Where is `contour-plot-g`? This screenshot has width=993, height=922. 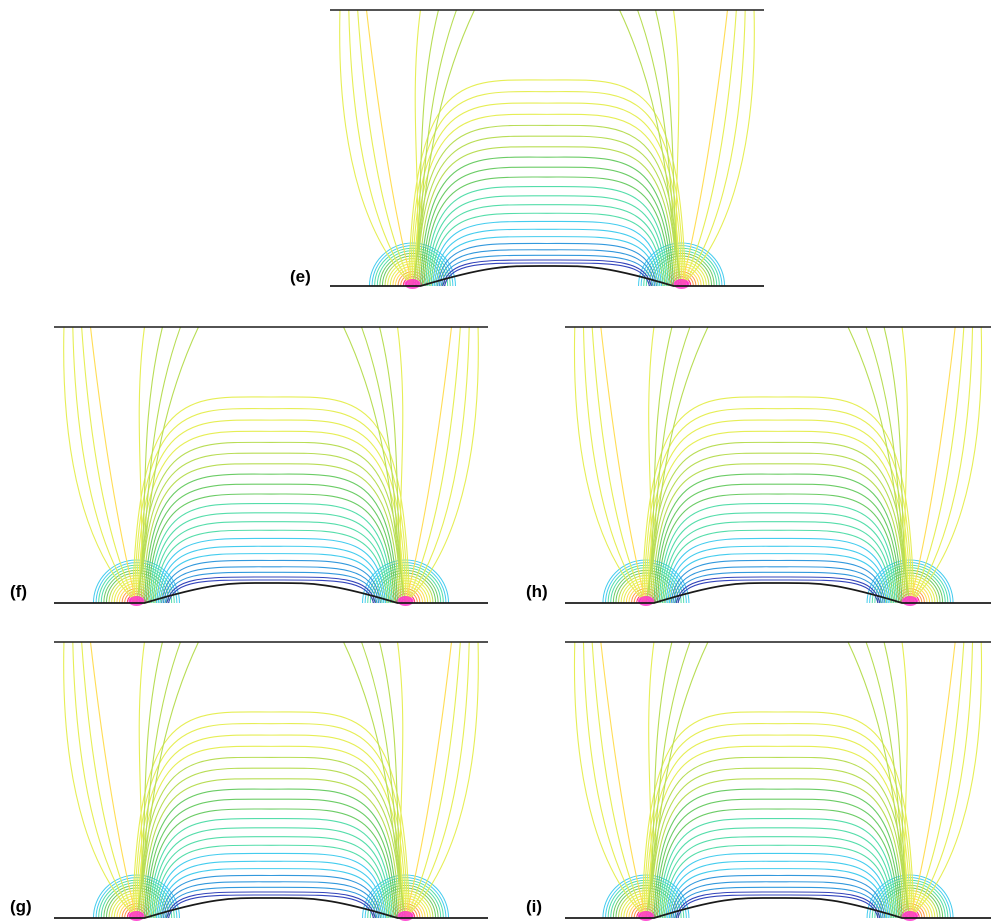
contour-plot-g is located at coordinates (271, 781).